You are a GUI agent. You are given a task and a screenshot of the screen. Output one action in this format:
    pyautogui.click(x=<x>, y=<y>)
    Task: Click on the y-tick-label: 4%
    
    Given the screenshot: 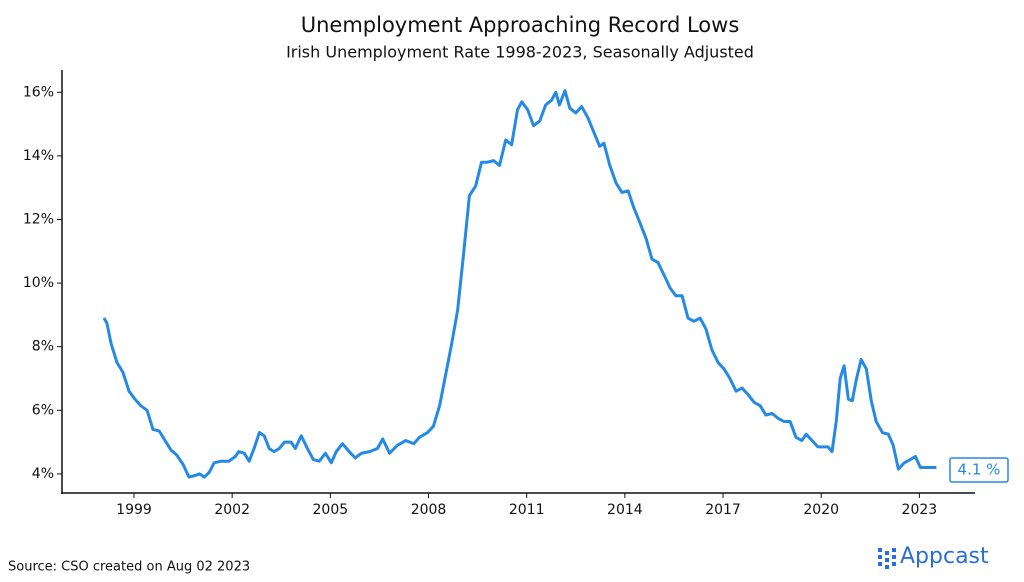 What is the action you would take?
    pyautogui.click(x=43, y=474)
    